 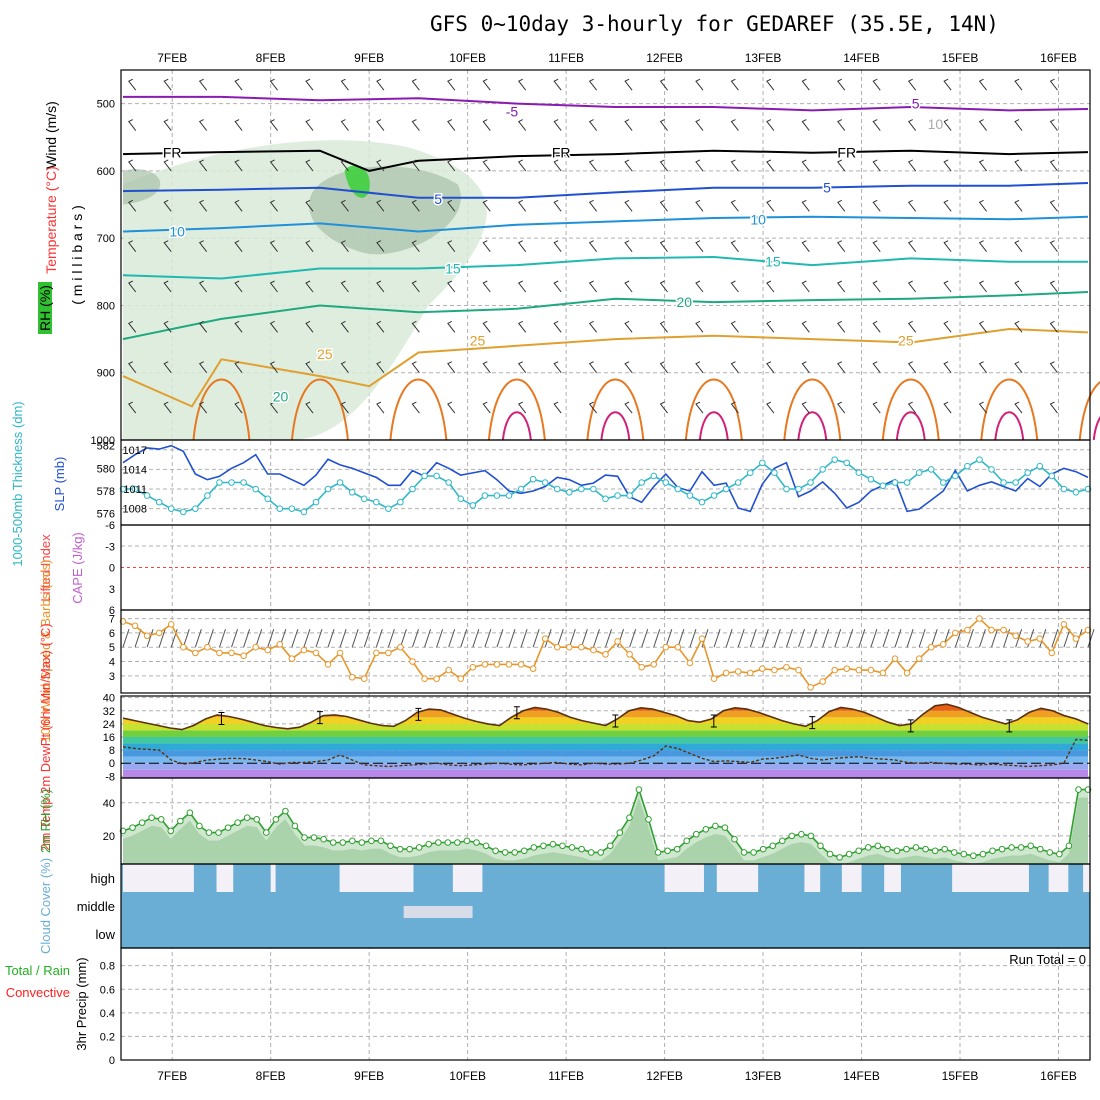 What do you see at coordinates (45, 736) in the screenshot?
I see `ylabel-temp2m: 2m Temp 2m DewPt (6hr Min/Max) (°C)` at bounding box center [45, 736].